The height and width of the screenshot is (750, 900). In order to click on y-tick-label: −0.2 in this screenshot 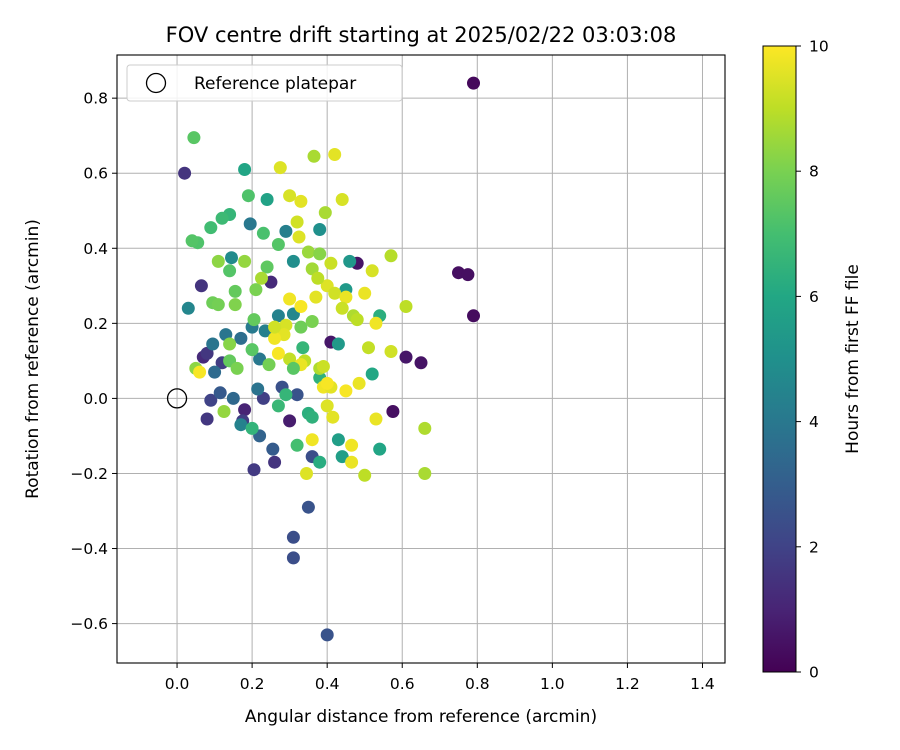, I will do `click(89, 474)`.